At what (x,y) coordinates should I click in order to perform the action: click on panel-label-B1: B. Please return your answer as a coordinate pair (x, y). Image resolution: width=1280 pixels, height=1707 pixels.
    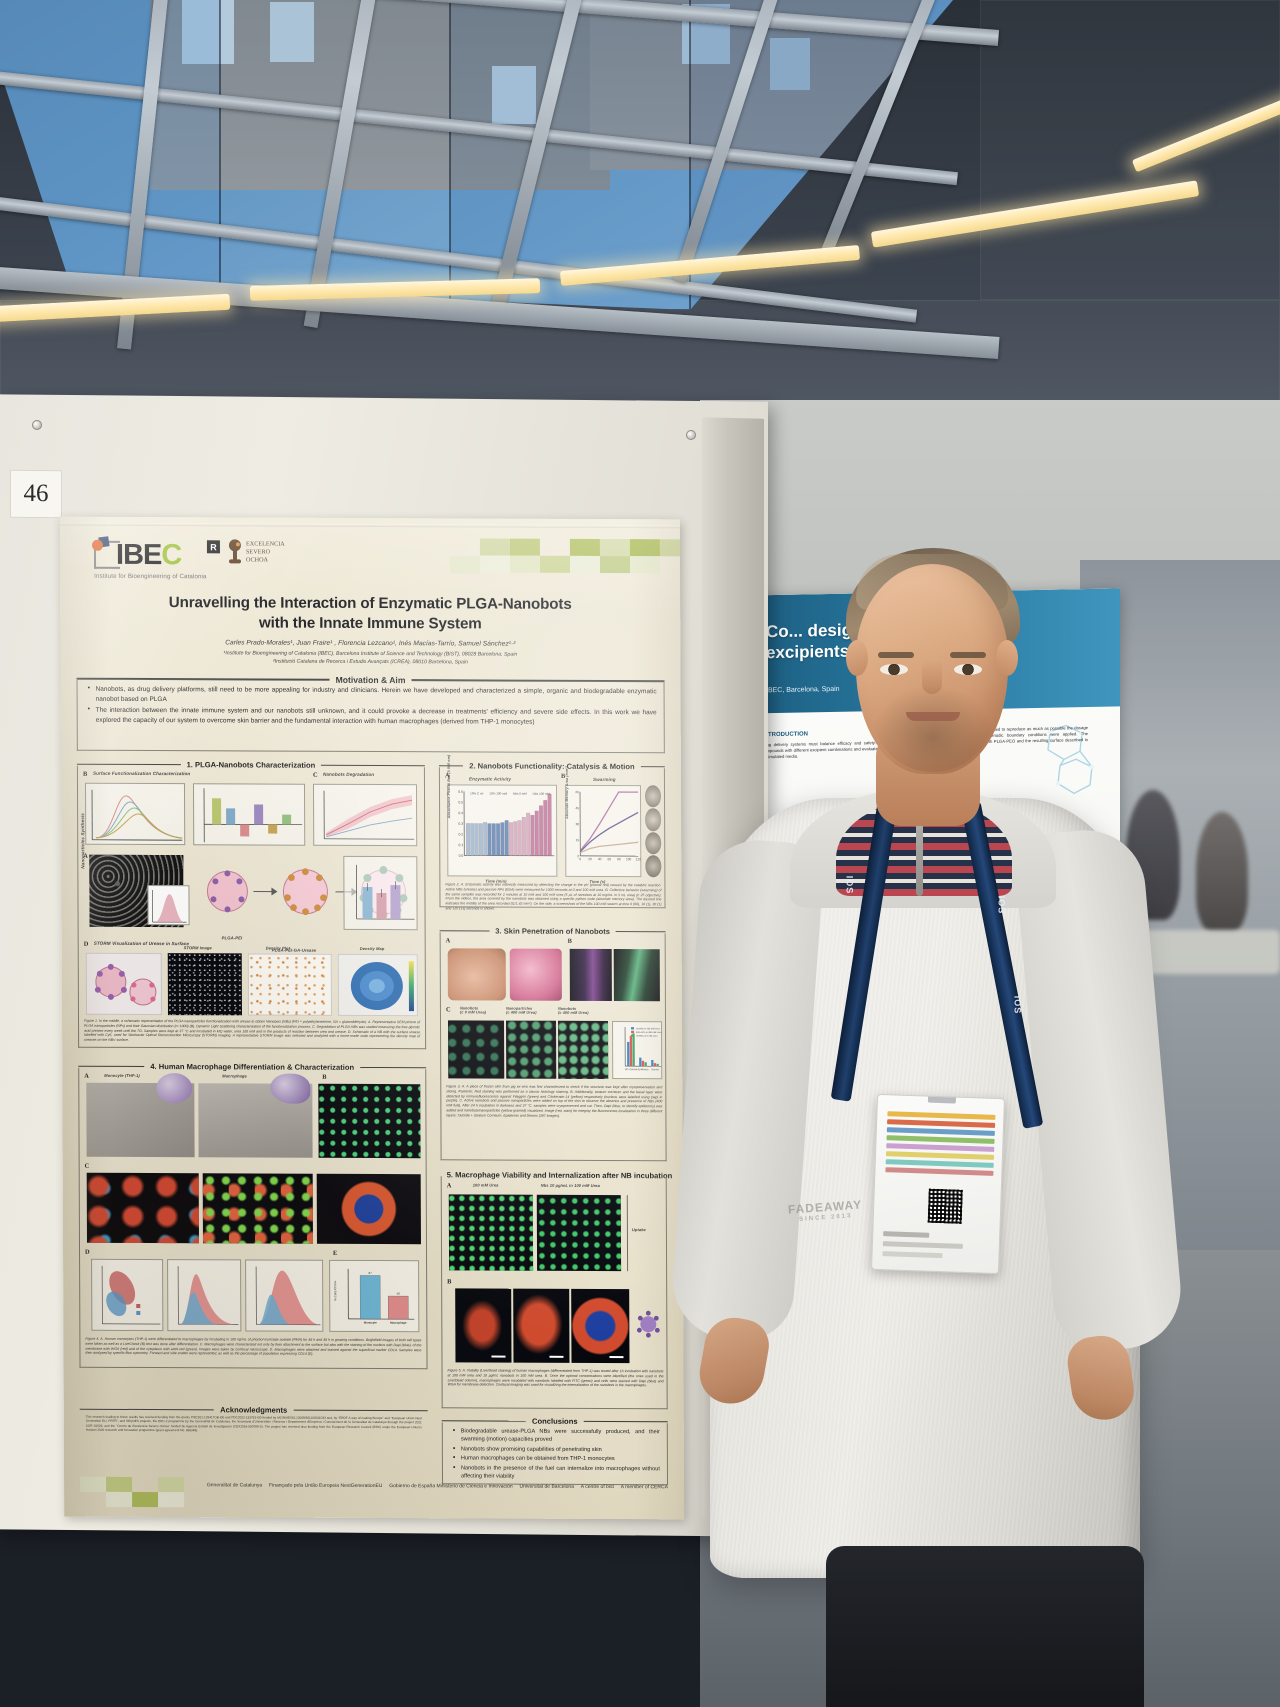
    Looking at the image, I should click on (85, 774).